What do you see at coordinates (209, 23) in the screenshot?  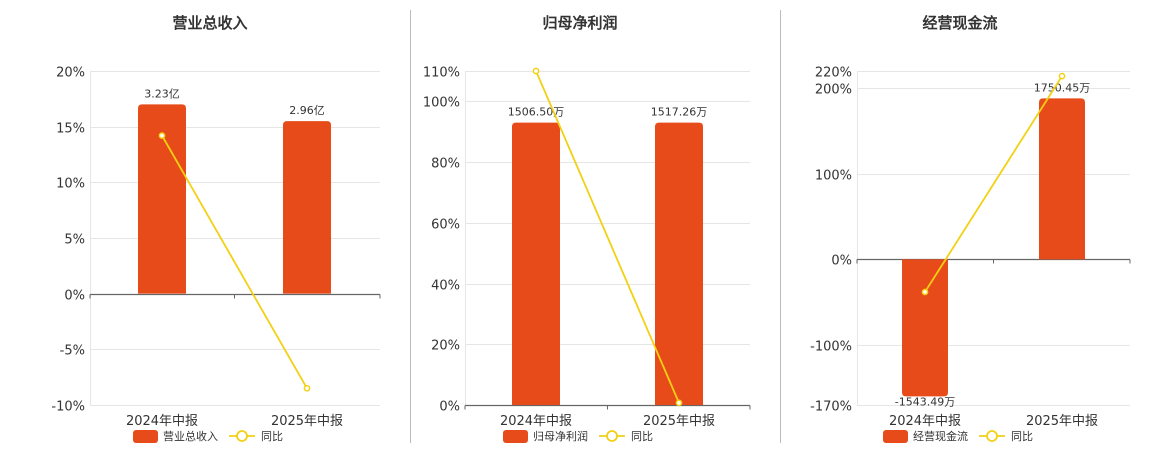 I see `chart-title: 营业总收入` at bounding box center [209, 23].